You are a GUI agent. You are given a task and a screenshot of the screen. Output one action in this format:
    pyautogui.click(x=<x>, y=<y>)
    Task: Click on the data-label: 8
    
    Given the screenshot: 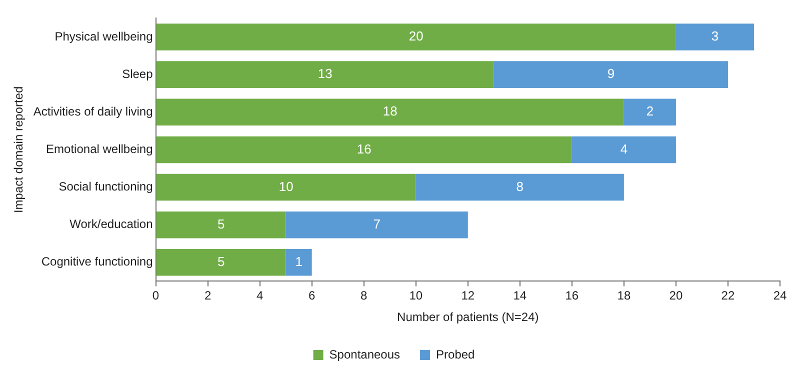 What is the action you would take?
    pyautogui.click(x=520, y=186)
    